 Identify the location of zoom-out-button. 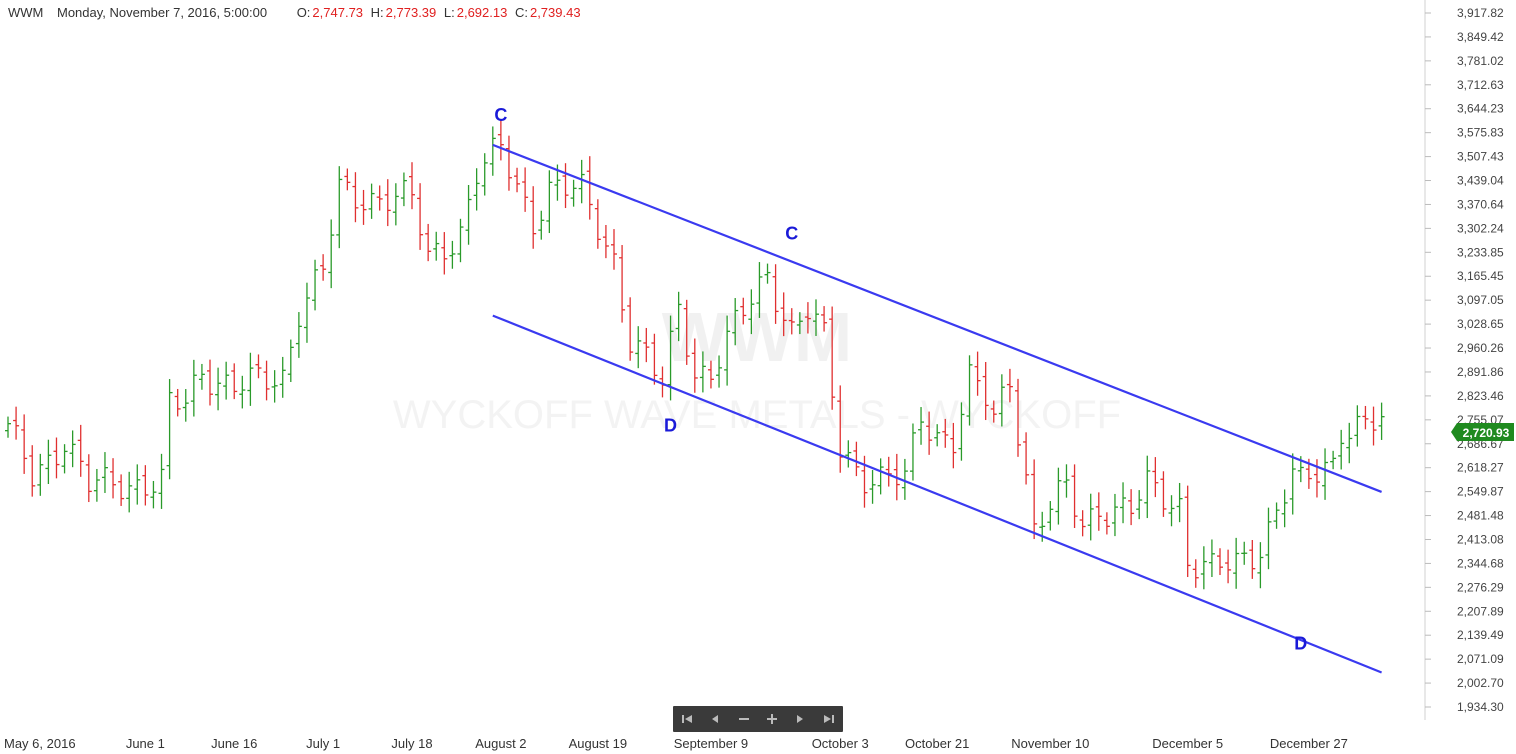
(744, 719).